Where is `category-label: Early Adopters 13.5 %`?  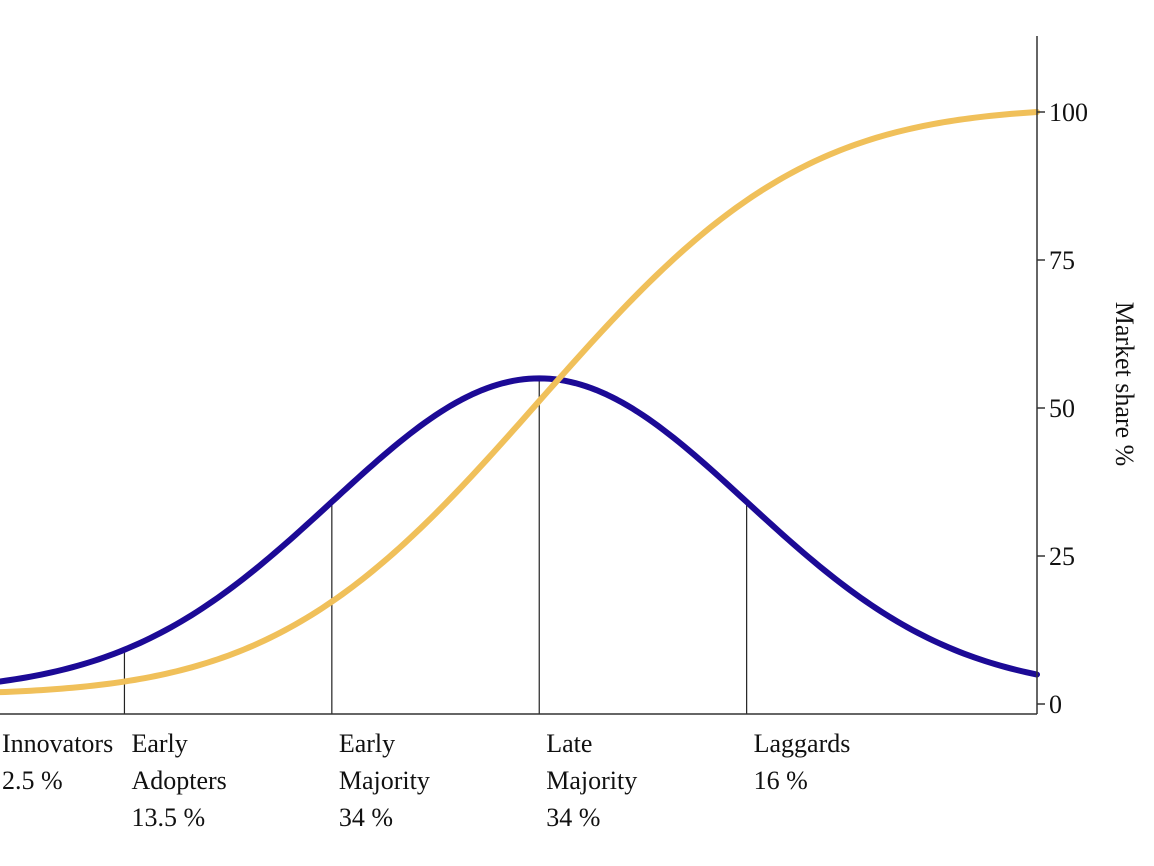
category-label: Early Adopters 13.5 % is located at coordinates (178, 780).